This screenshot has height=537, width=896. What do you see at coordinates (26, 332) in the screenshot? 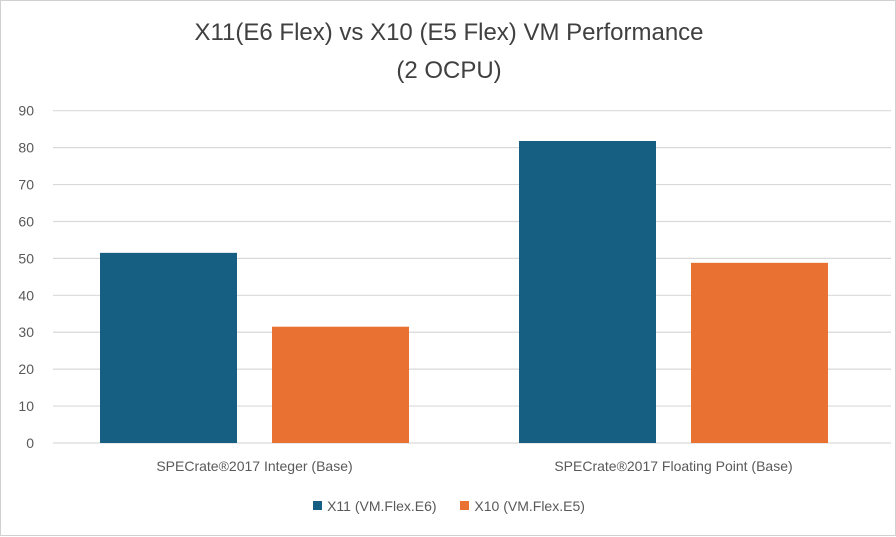
I see `y-tick-label: 30` at bounding box center [26, 332].